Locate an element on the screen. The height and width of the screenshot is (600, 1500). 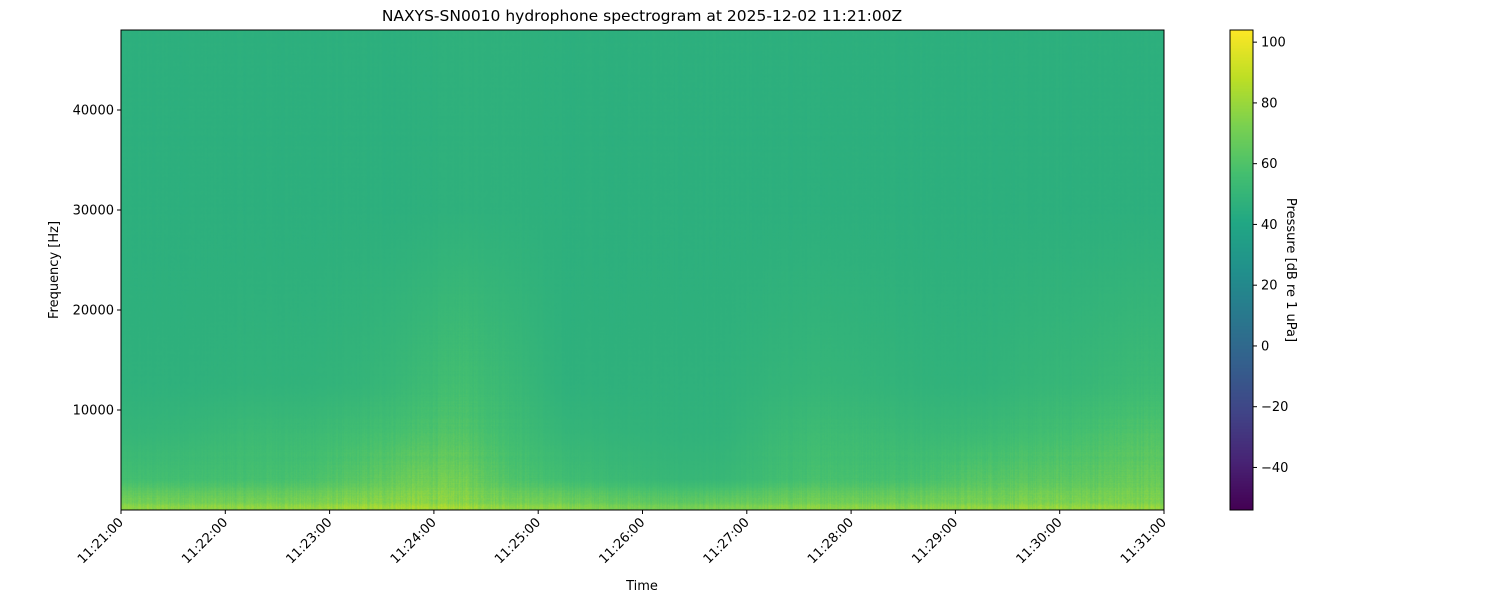
x-tick-label: 11:28:00 is located at coordinates (831, 541).